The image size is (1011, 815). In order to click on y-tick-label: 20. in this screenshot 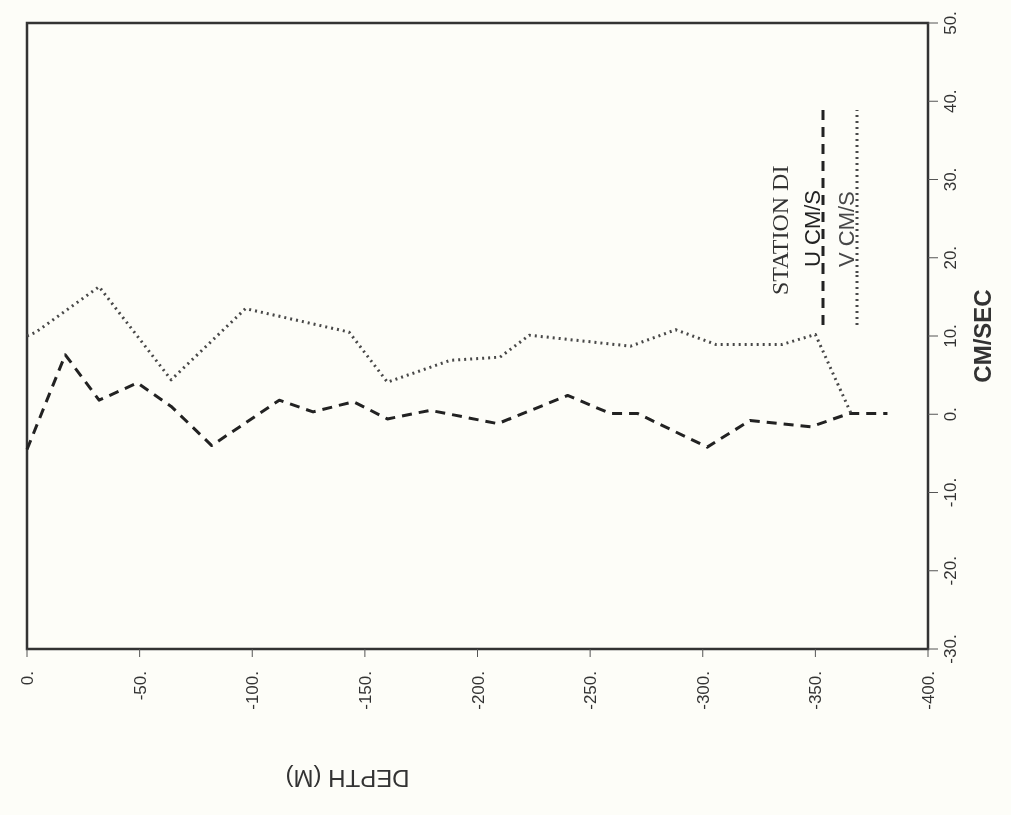, I will do `click(950, 257)`.